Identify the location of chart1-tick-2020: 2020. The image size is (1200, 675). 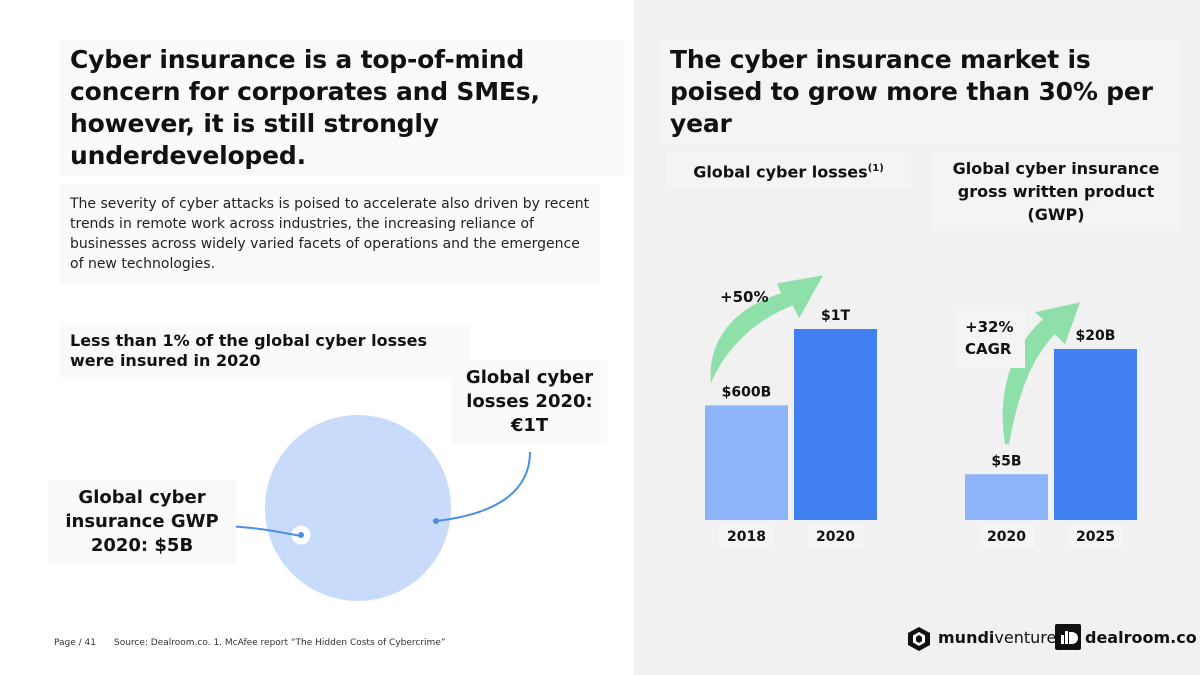
(835, 537).